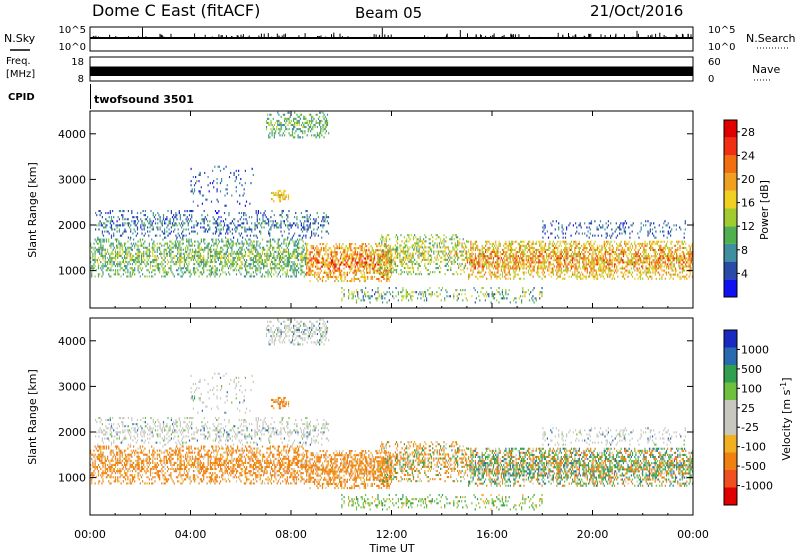 The image size is (800, 554). Describe the element at coordinates (72, 47) in the screenshot. I see `nsky-tick-bottom: 10^0` at that location.